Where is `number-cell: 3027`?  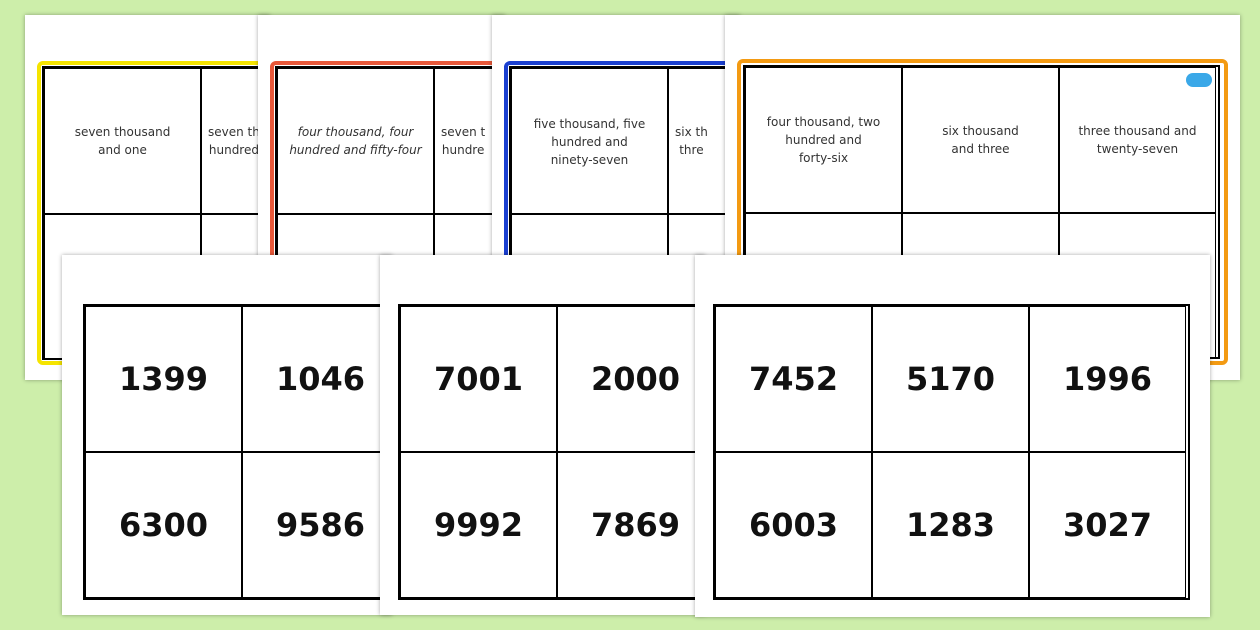 number-cell: 3027 is located at coordinates (1107, 525).